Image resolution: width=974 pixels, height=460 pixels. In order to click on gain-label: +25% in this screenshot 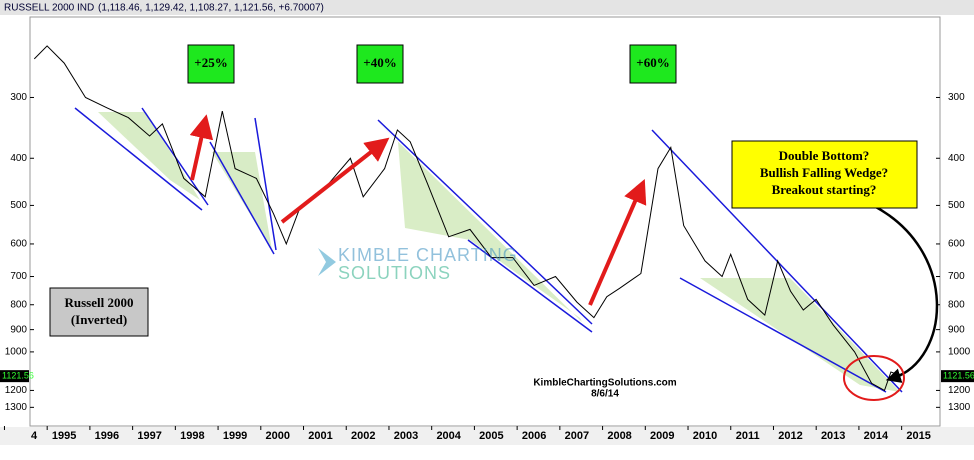, I will do `click(210, 62)`.